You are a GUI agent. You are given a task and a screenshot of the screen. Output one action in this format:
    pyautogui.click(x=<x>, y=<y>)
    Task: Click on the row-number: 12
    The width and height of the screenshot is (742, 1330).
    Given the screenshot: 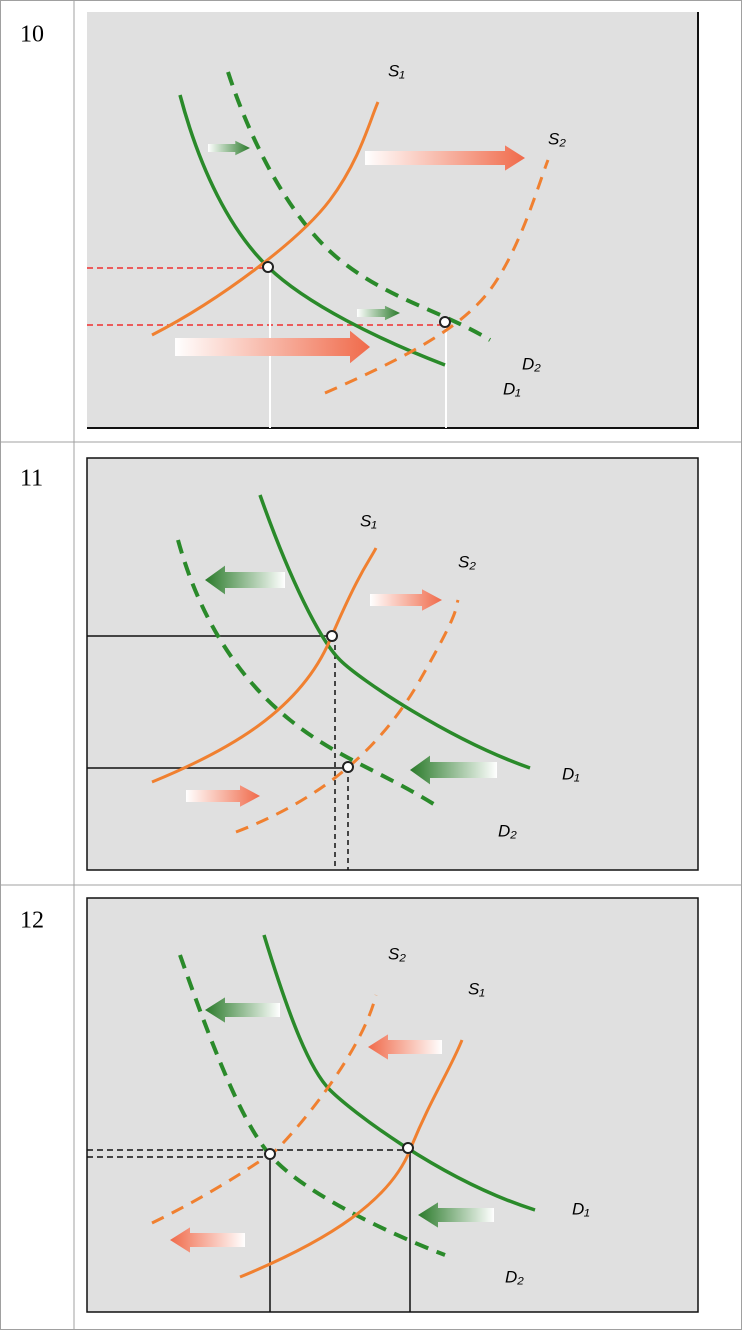 What is the action you would take?
    pyautogui.click(x=32, y=921)
    